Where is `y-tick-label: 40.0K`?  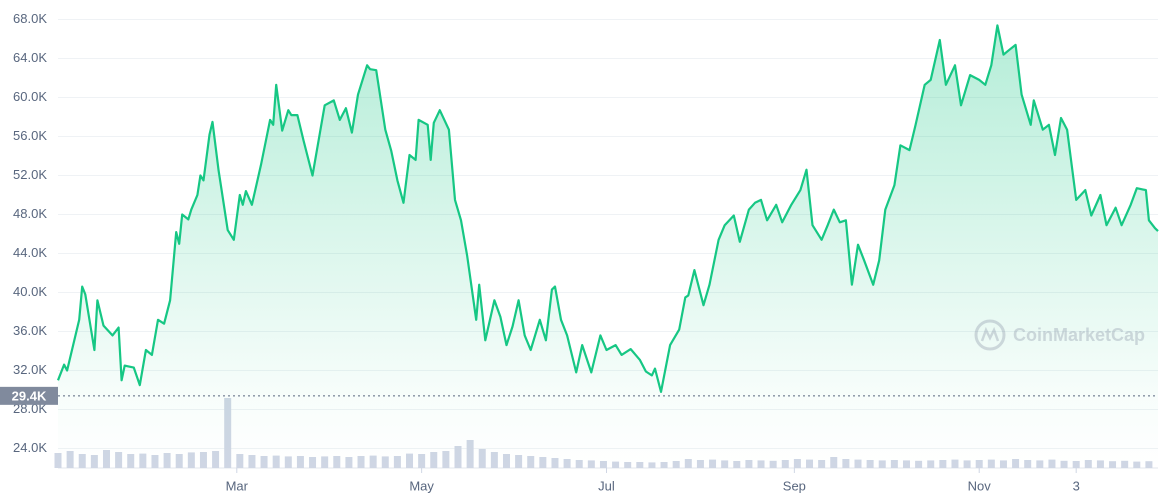 y-tick-label: 40.0K is located at coordinates (30, 291).